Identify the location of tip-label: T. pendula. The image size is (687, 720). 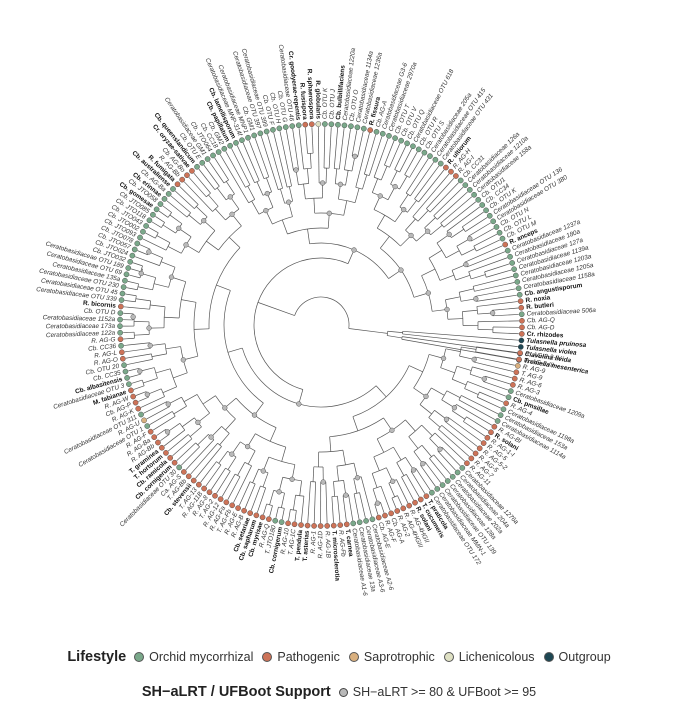
(299, 545).